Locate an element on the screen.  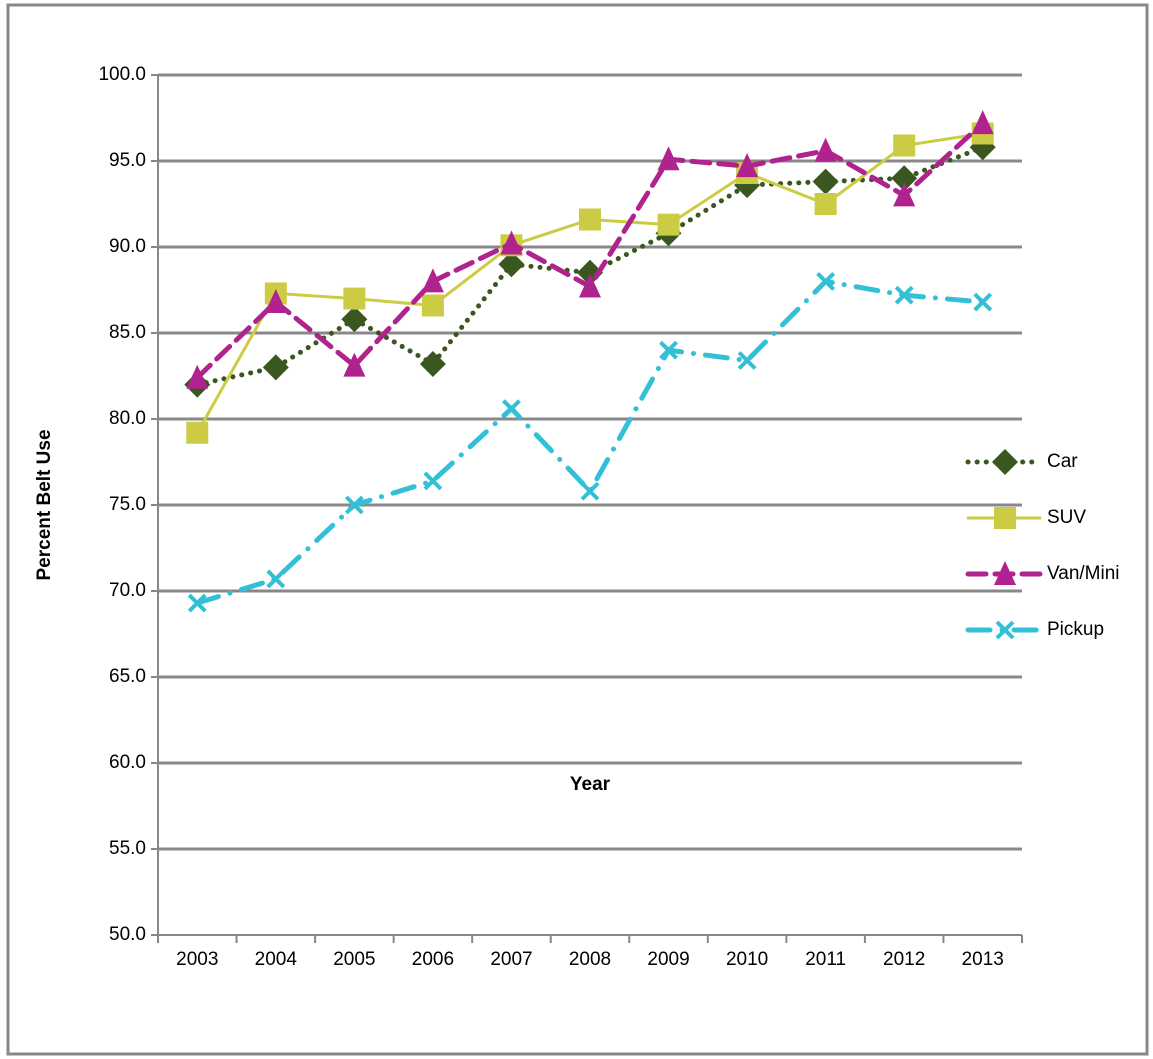
x-axis-label: Year is located at coordinates (590, 784).